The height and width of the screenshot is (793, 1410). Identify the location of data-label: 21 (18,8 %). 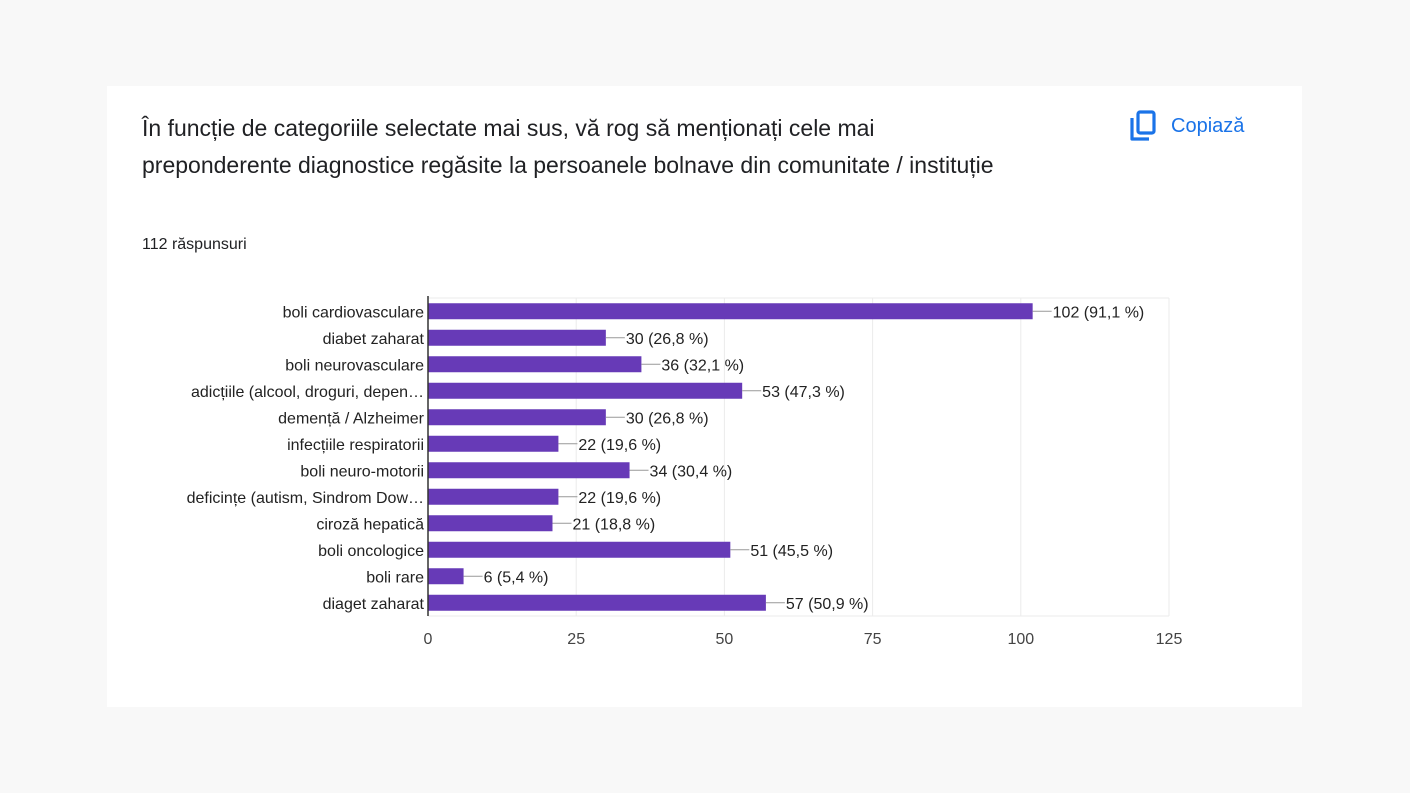
(613, 524).